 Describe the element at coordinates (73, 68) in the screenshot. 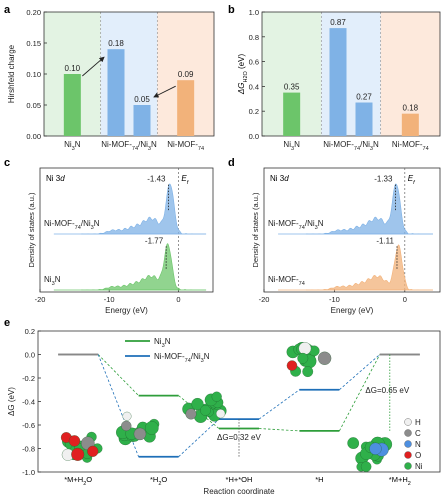

I see `bar-value-label: 0.10` at that location.